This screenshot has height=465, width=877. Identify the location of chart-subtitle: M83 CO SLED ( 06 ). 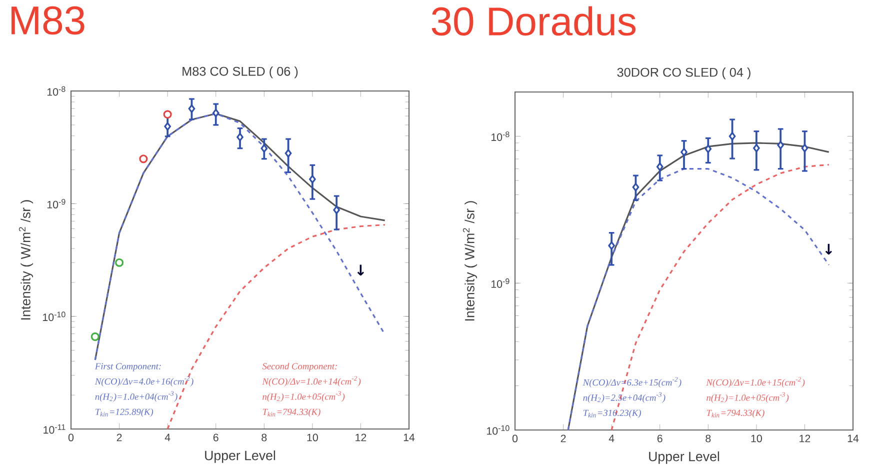
(240, 72).